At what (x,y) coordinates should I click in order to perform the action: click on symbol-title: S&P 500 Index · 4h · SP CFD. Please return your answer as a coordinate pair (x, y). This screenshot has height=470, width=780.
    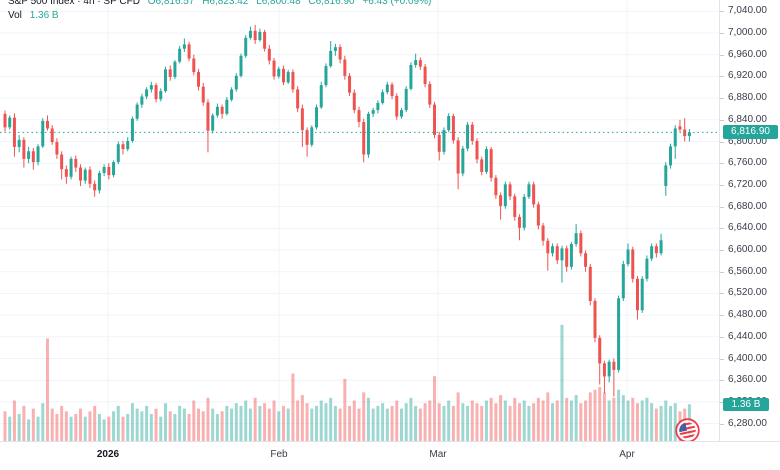
    Looking at the image, I should click on (74, 3).